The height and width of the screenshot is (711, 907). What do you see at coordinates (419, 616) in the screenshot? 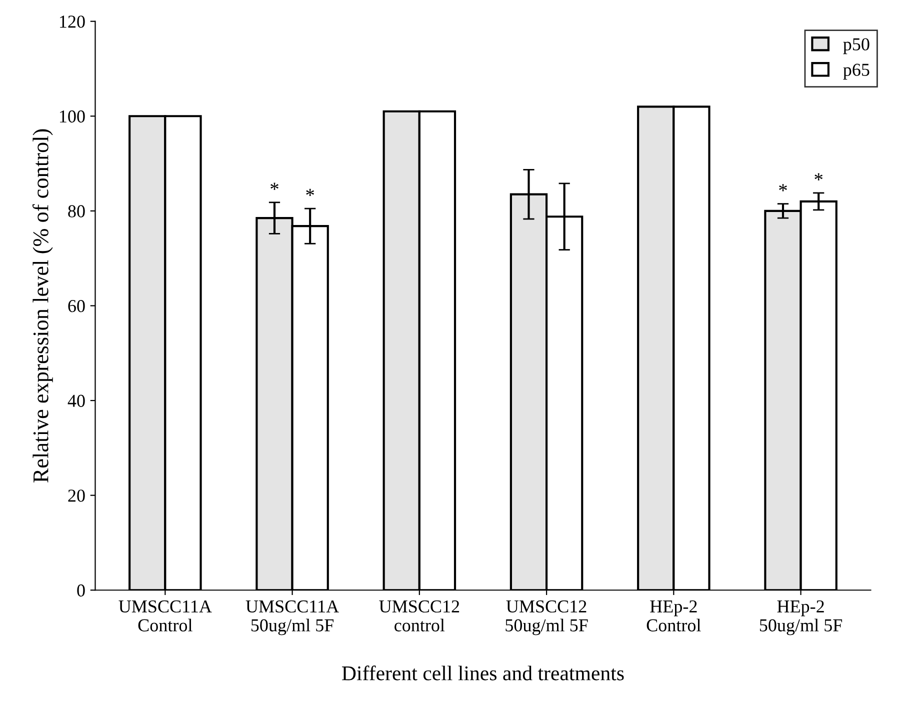
I see `x-tick-label: UMSCC12 control` at bounding box center [419, 616].